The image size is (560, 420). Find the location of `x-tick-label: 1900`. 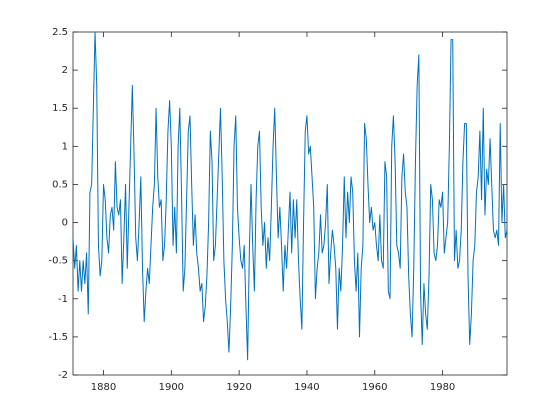

x-tick-label: 1900 is located at coordinates (171, 387).